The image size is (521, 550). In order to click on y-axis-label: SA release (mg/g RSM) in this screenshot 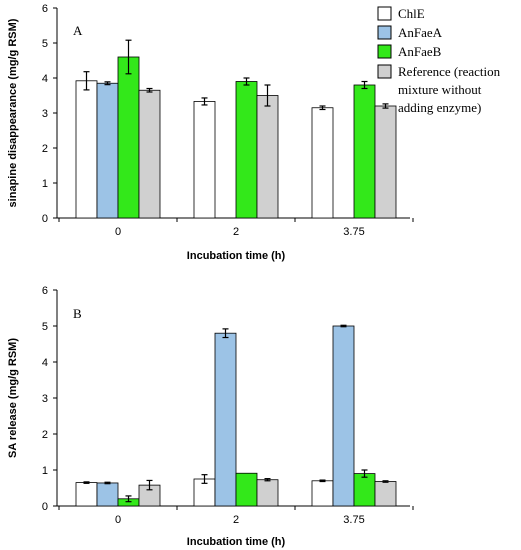, I will do `click(13, 398)`.